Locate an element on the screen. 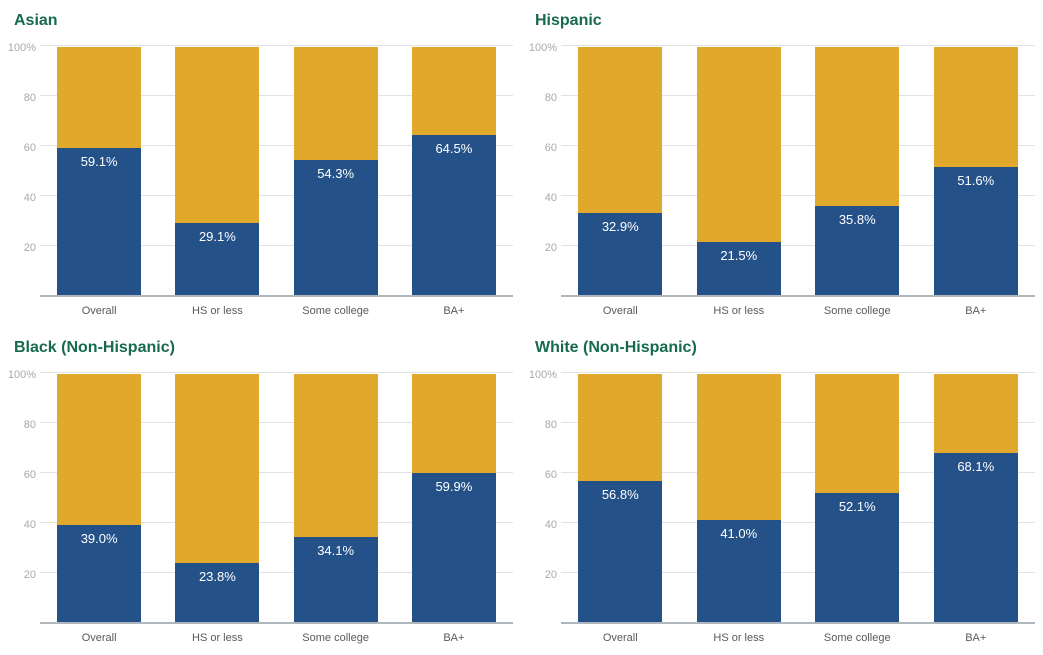 The width and height of the screenshot is (1043, 655). bar-value-label: 32.9% is located at coordinates (620, 227).